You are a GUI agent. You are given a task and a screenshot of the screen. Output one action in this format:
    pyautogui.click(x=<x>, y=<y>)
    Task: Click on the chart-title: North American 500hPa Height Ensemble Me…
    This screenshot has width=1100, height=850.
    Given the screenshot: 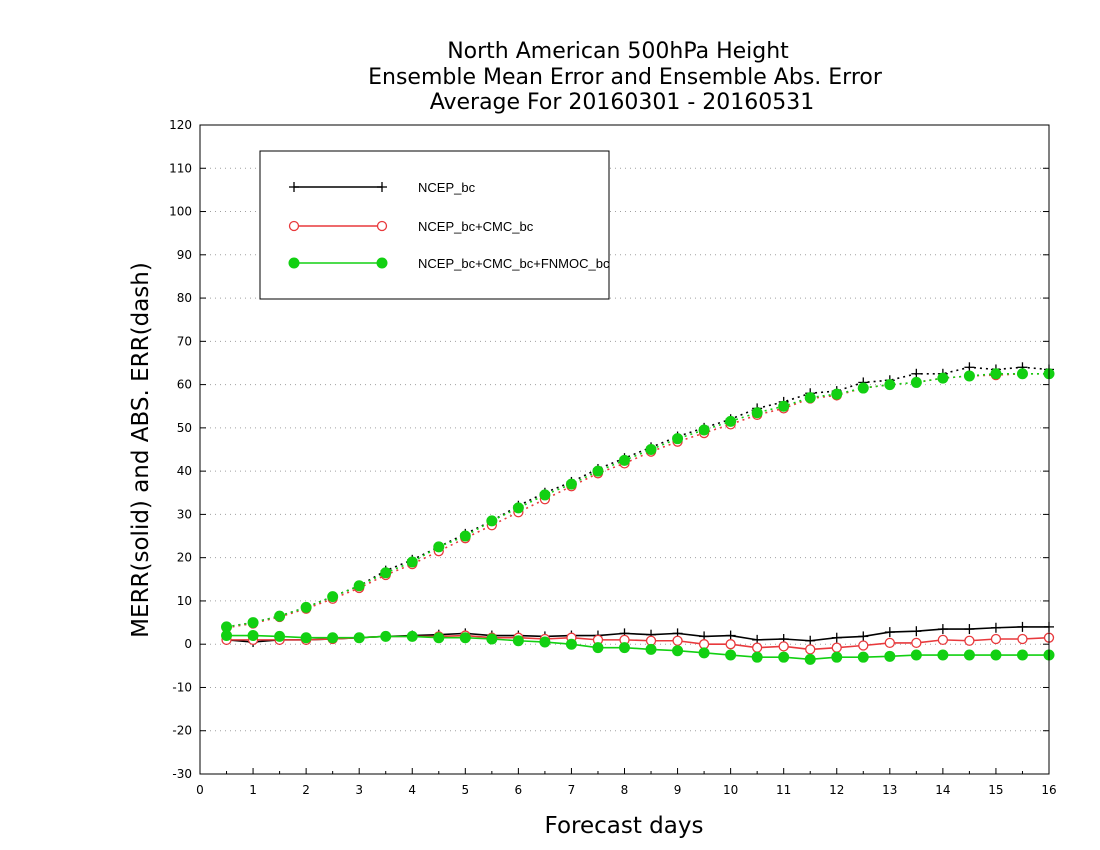 What is the action you would take?
    pyautogui.click(x=625, y=77)
    